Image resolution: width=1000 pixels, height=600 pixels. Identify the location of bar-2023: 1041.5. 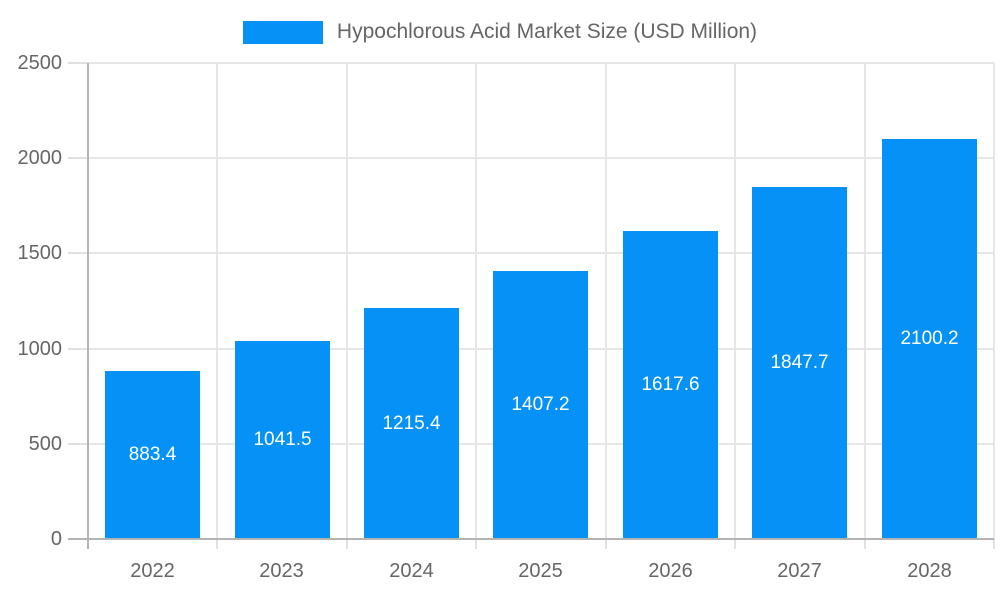
(282, 440).